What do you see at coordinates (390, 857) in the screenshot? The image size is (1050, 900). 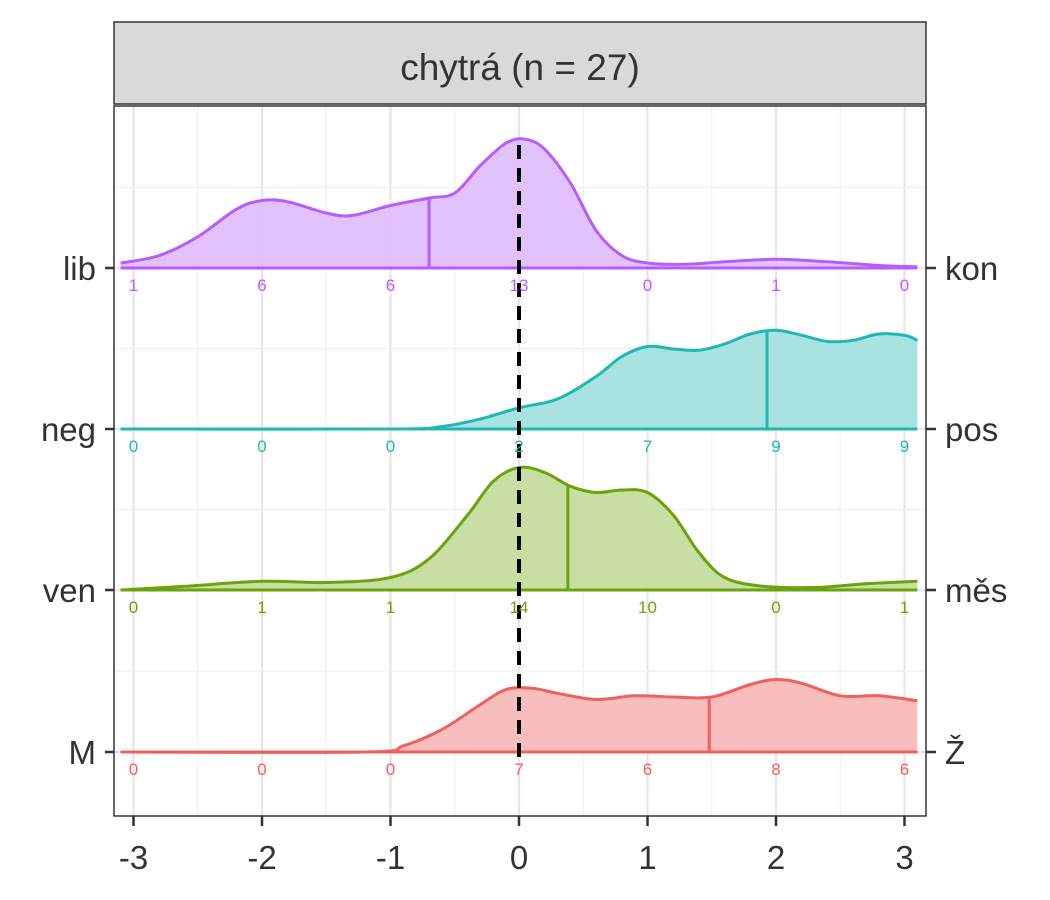 I see `x-axis-tick-label: -1` at bounding box center [390, 857].